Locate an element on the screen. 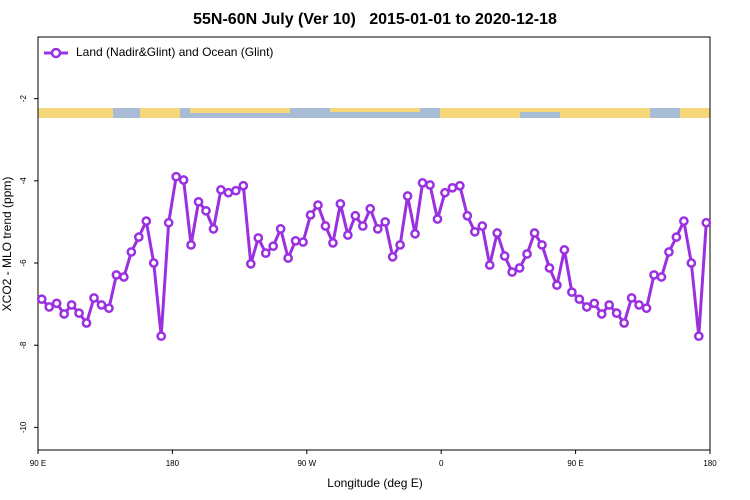 The image size is (750, 500). legend-marker is located at coordinates (56, 53).